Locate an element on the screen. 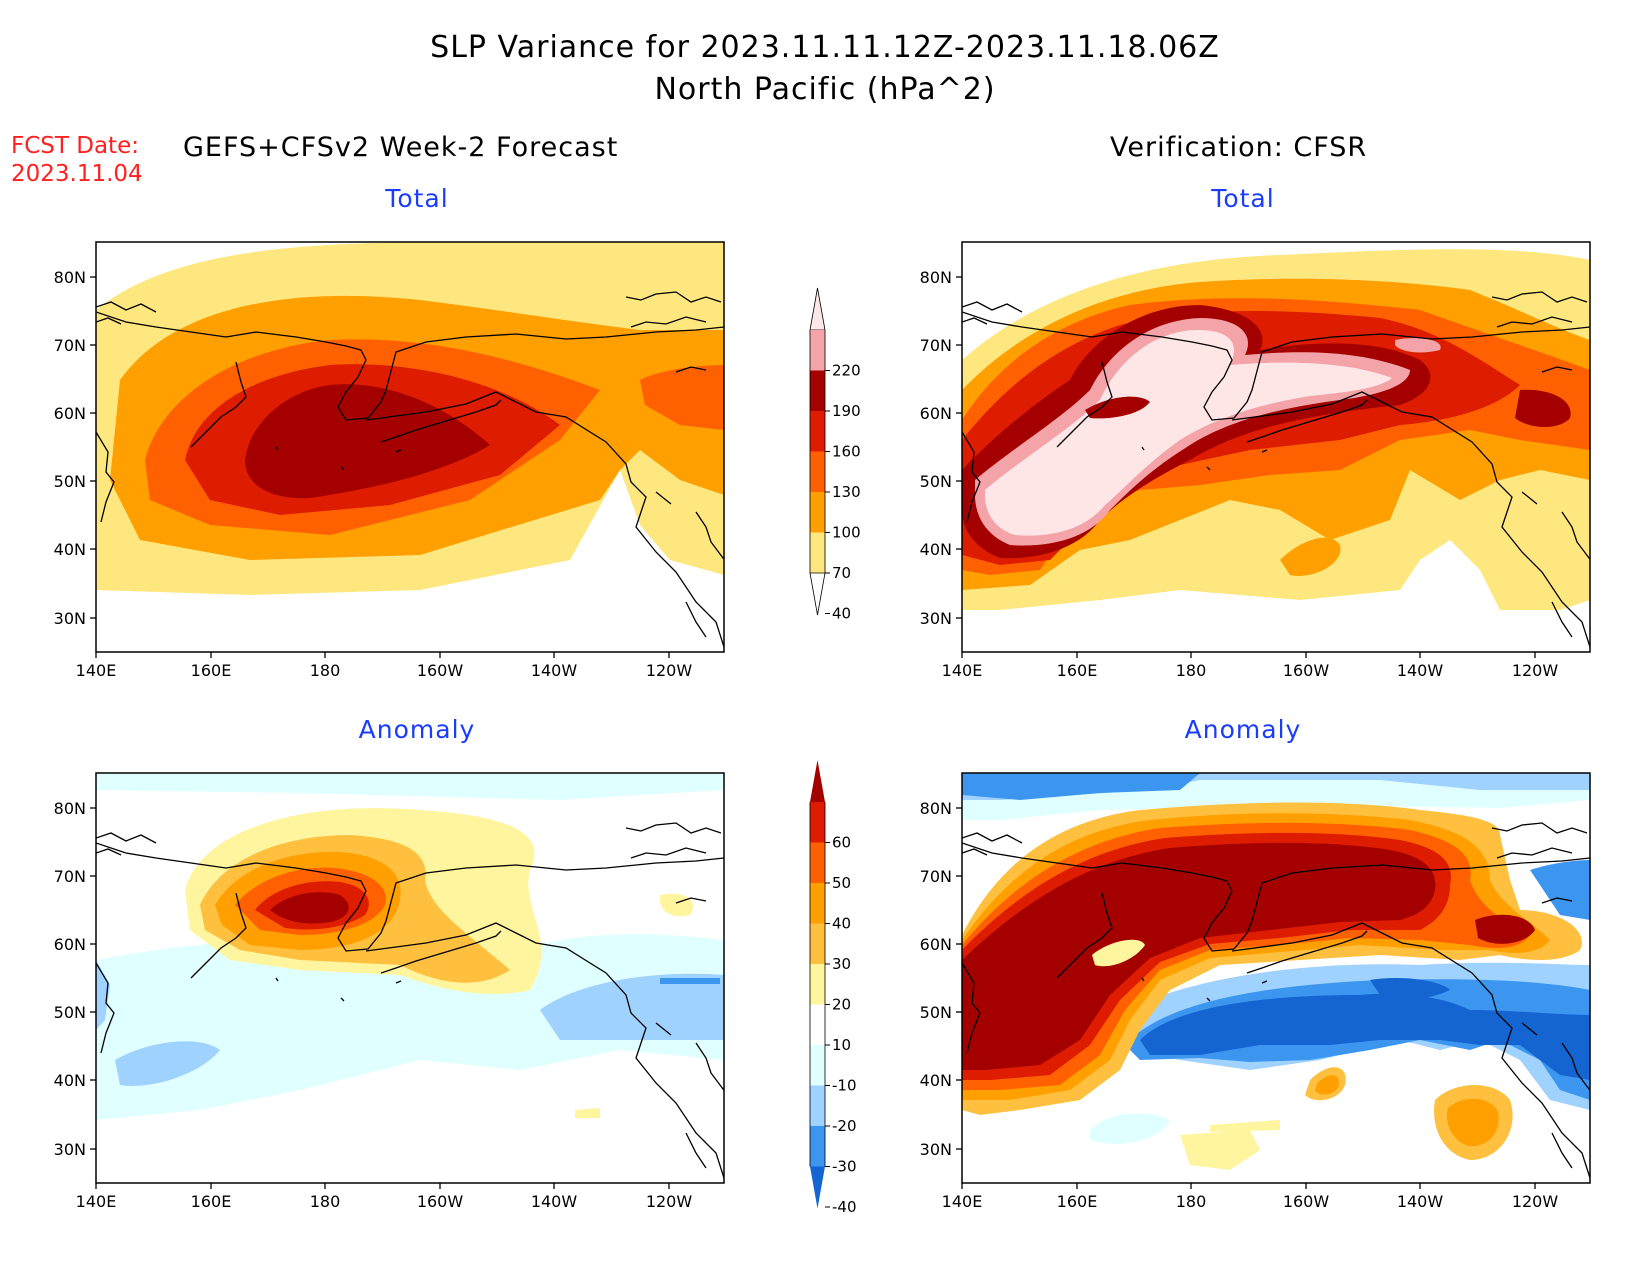  colorbar-outline is located at coordinates (817, 984).